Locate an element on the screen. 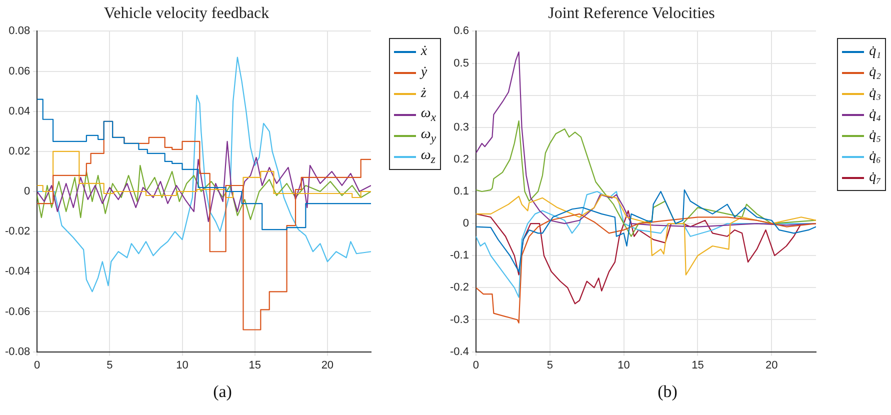  legend-label: ẋ is located at coordinates (424, 52).